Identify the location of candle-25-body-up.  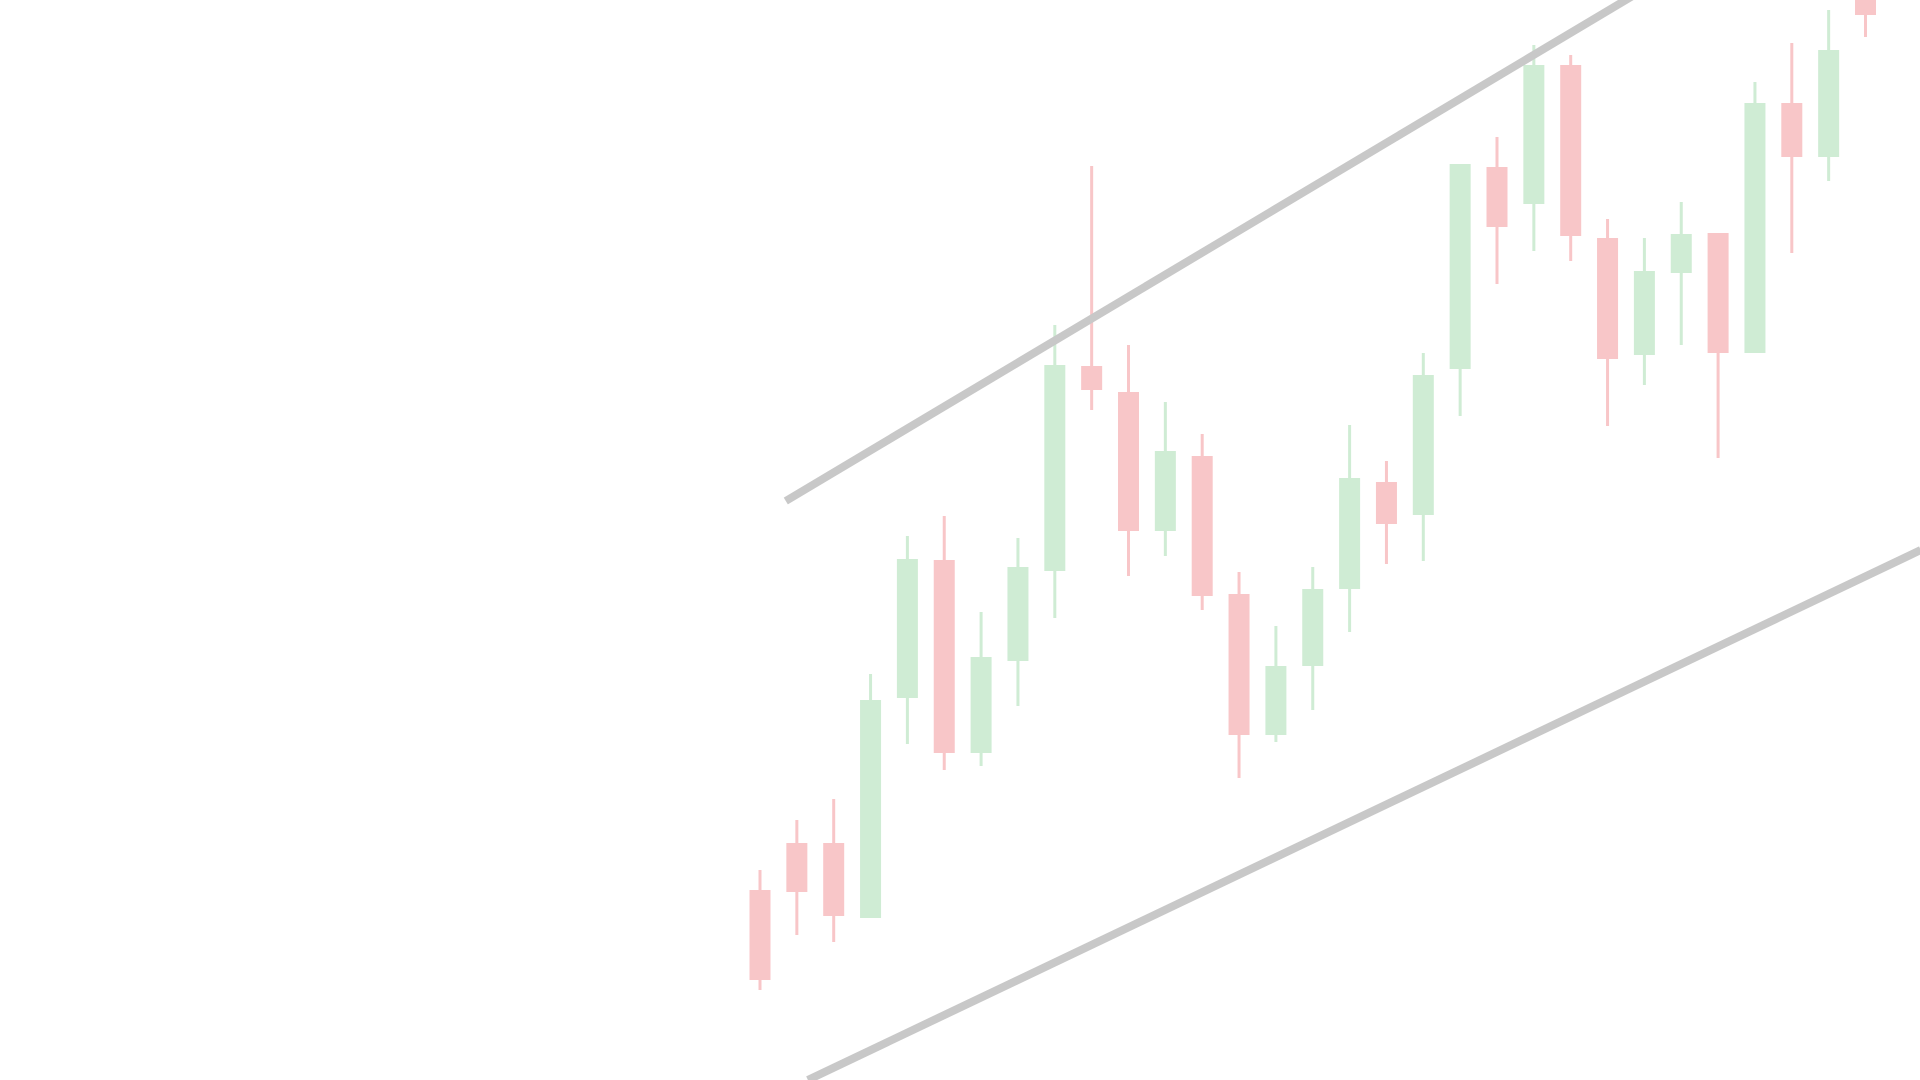
(1644, 313).